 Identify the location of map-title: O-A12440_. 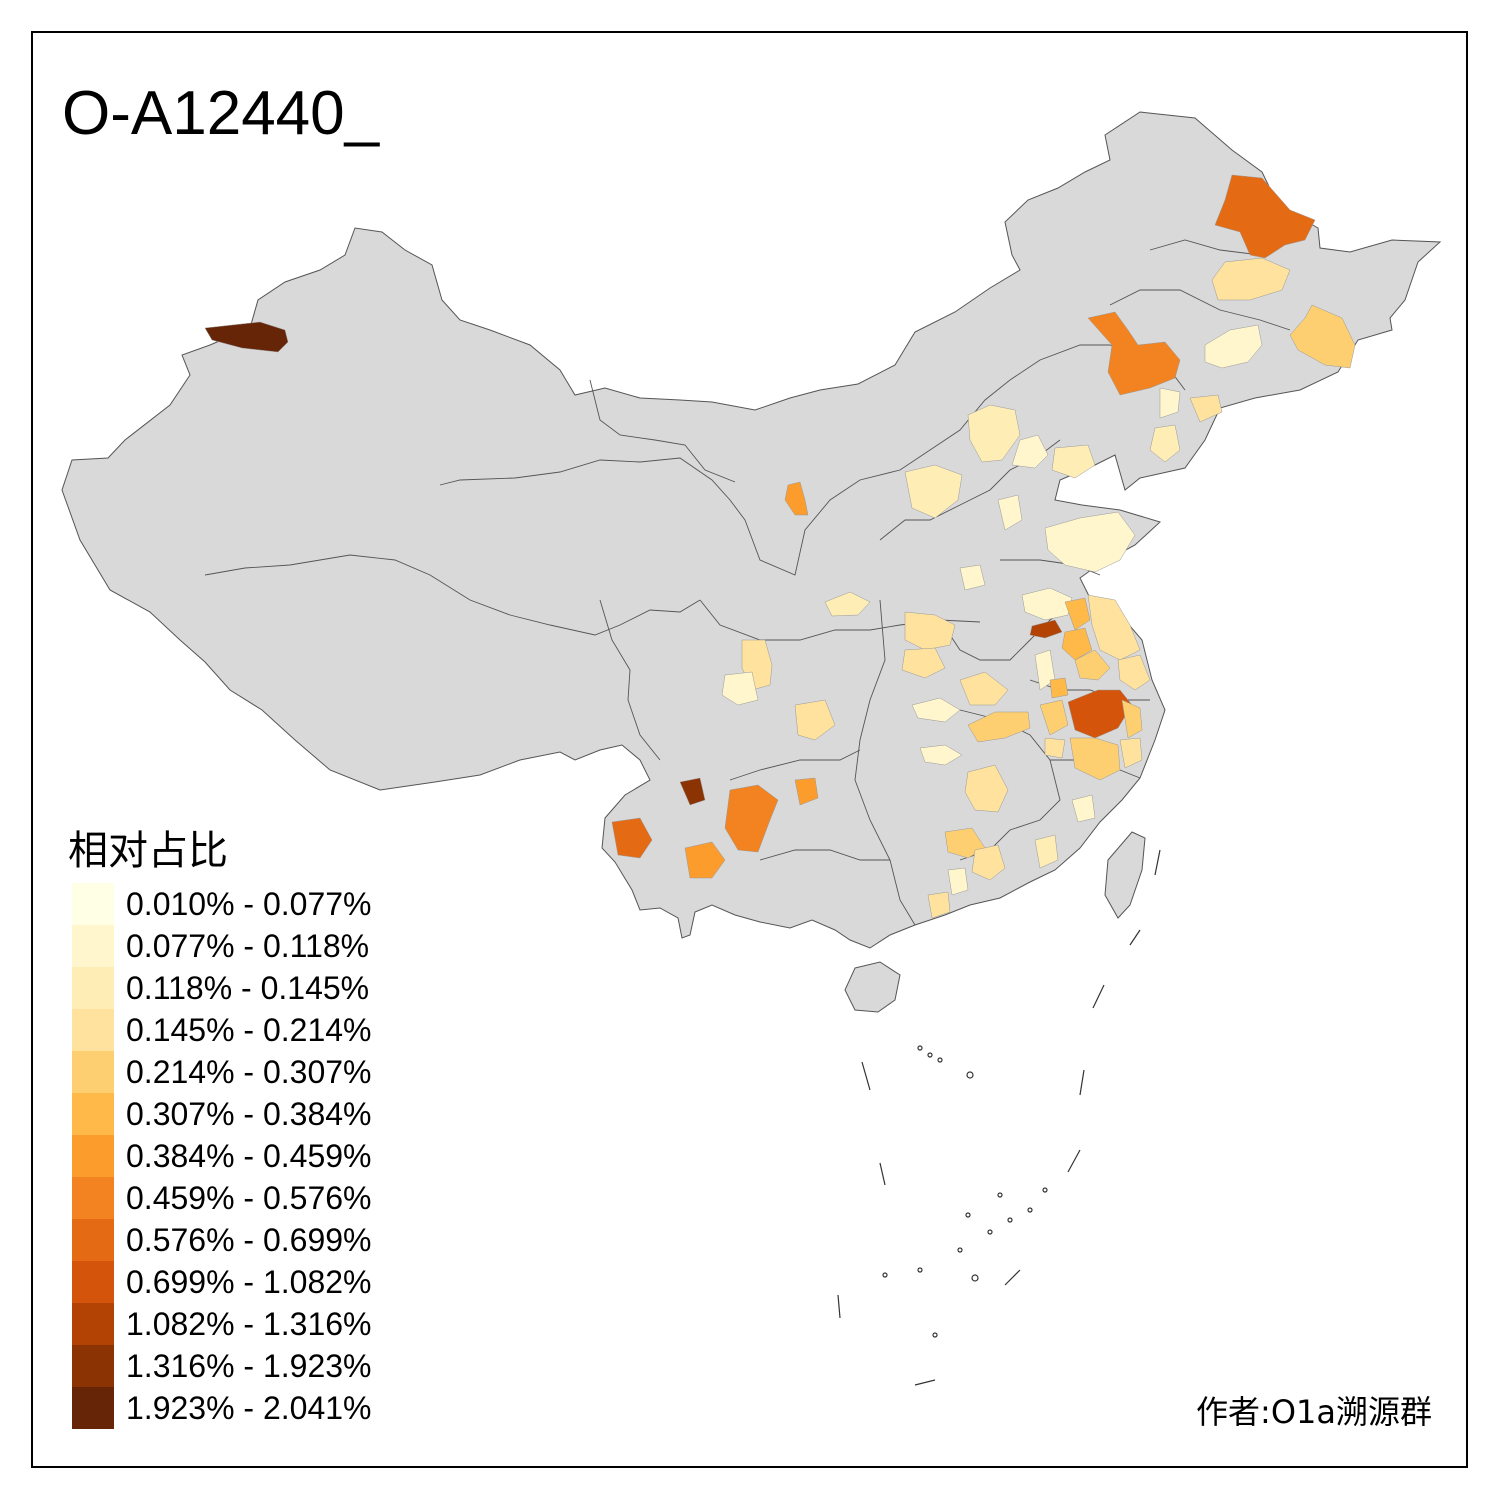
(221, 113).